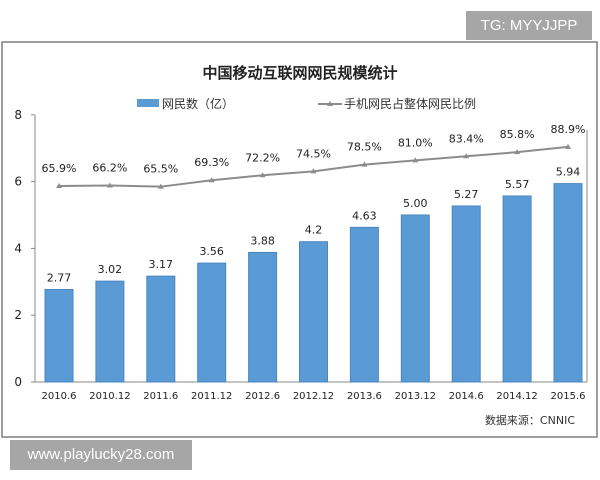 The width and height of the screenshot is (600, 480). What do you see at coordinates (466, 194) in the screenshot?
I see `bar-data-label: 5.27` at bounding box center [466, 194].